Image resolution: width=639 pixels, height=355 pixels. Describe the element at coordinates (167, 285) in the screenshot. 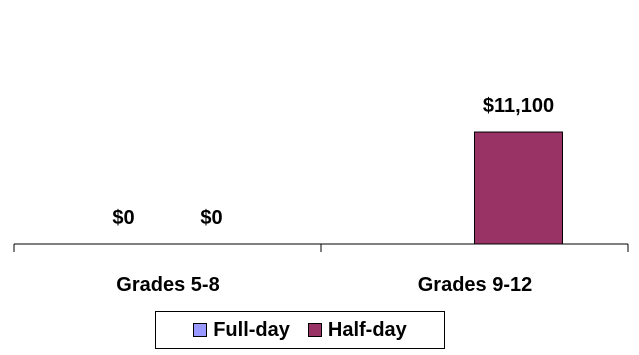

I see `category-label-grades-5-8: Grades 5-8` at that location.